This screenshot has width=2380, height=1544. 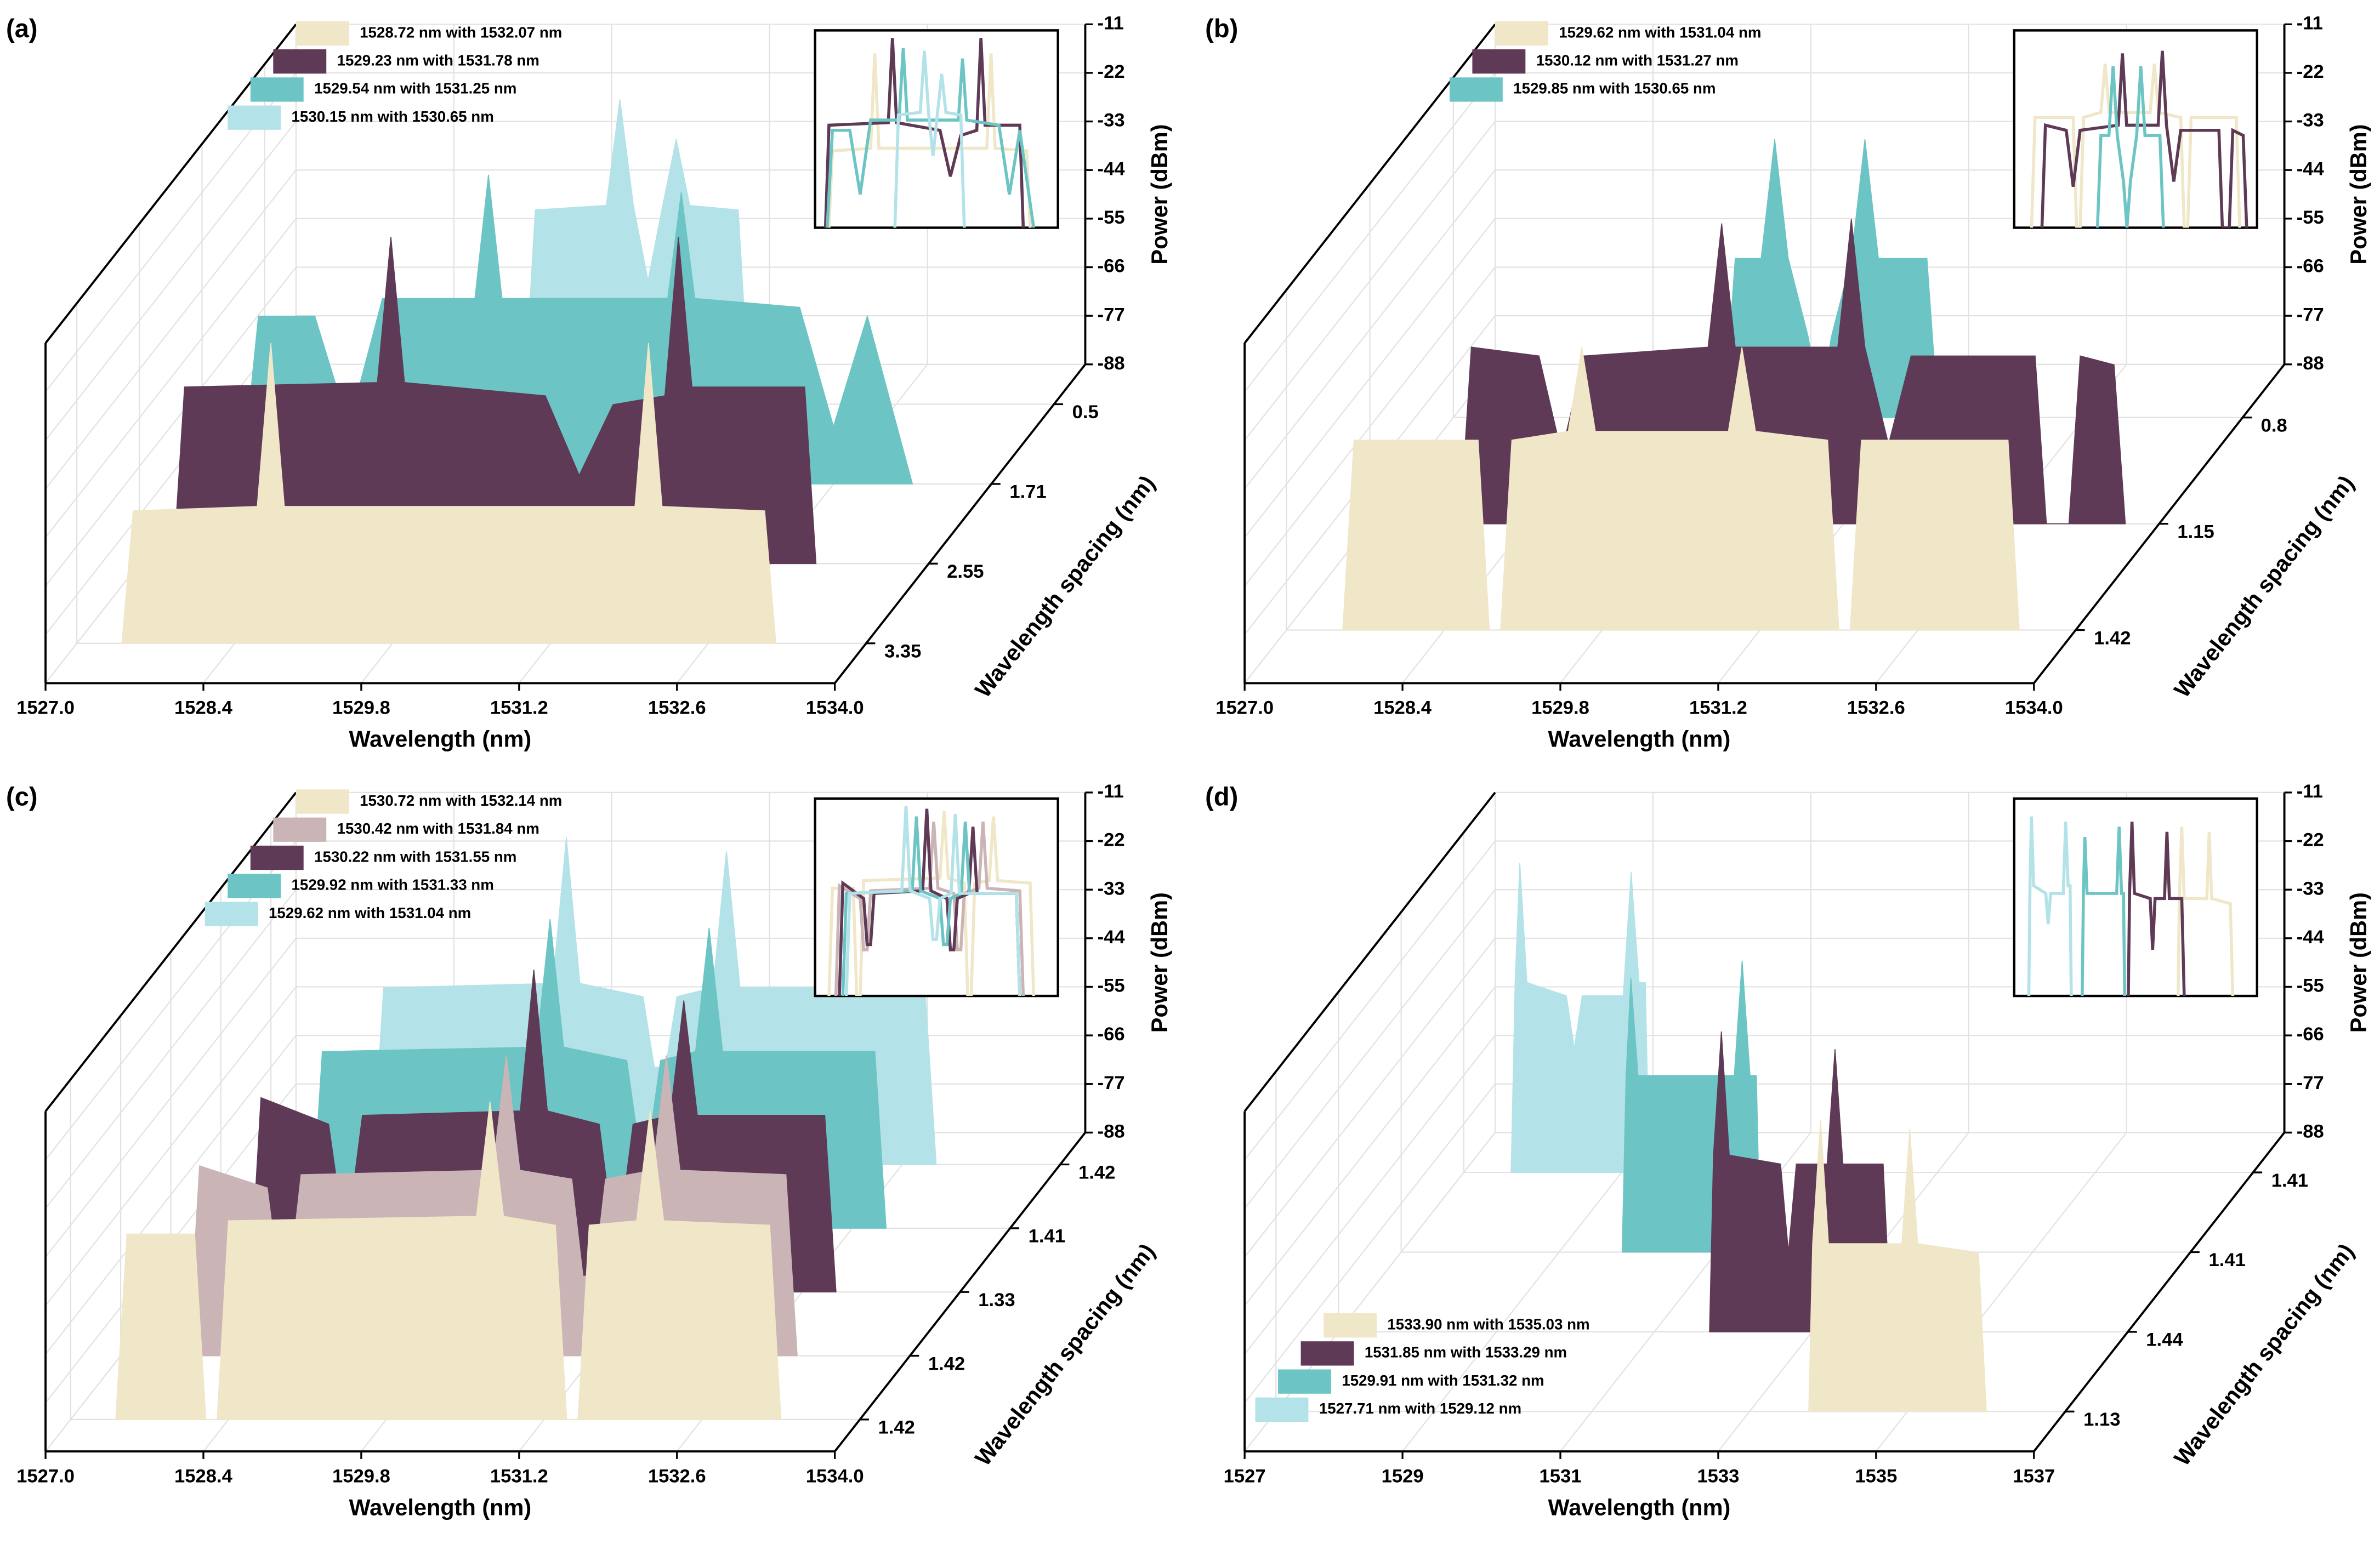 What do you see at coordinates (902, 651) in the screenshot?
I see `depth-tick-label: 3.35` at bounding box center [902, 651].